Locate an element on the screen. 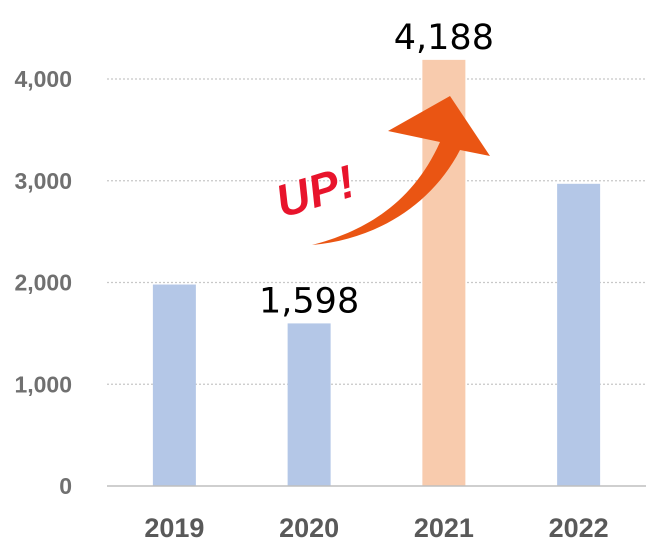  data-label: 1,598 is located at coordinates (309, 301).